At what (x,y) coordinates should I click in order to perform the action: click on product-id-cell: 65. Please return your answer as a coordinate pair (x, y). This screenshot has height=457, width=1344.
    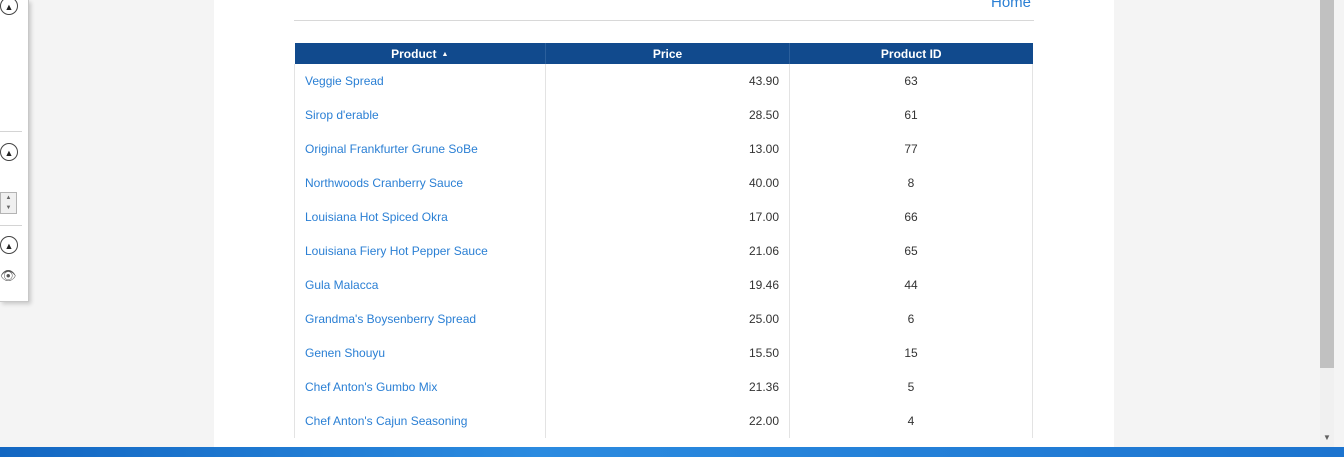
    Looking at the image, I should click on (911, 251).